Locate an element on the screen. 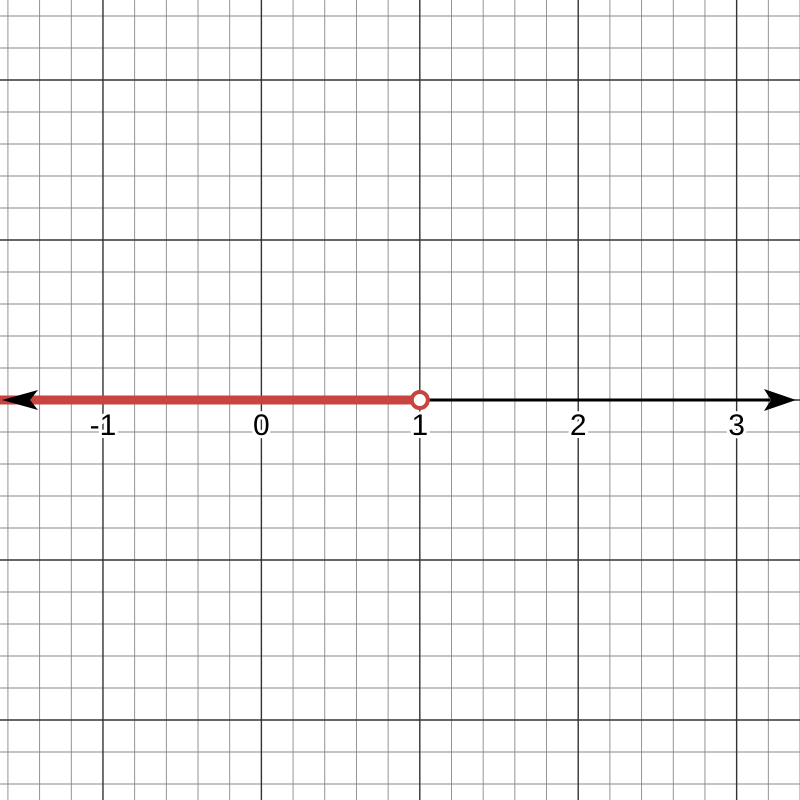 The image size is (800, 800). left-arrow-icon is located at coordinates (20, 400).